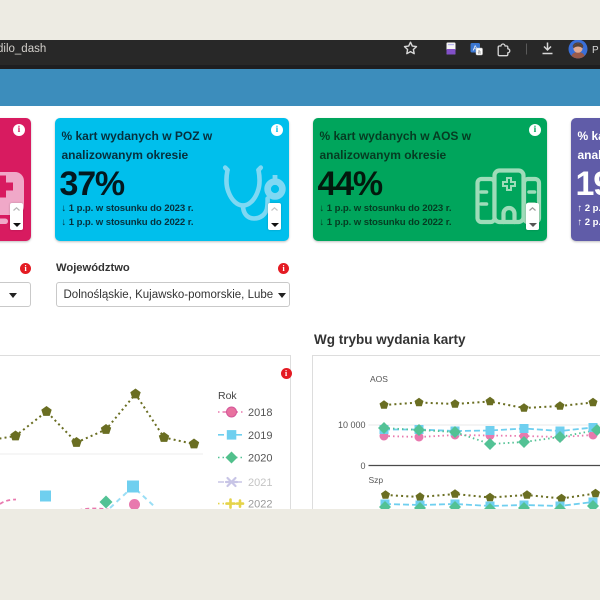 The image size is (600, 600). I want to click on svg-text: 2020, so click(260, 459).